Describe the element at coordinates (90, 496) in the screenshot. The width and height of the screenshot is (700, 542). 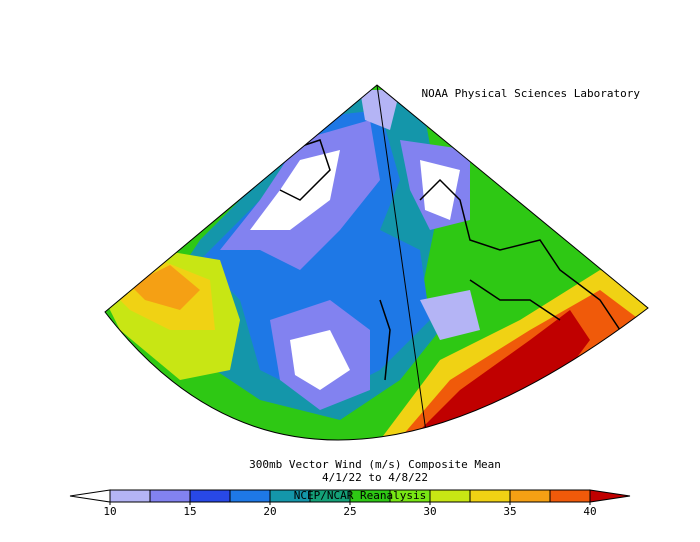
I see `colorbar-low-triangle` at that location.